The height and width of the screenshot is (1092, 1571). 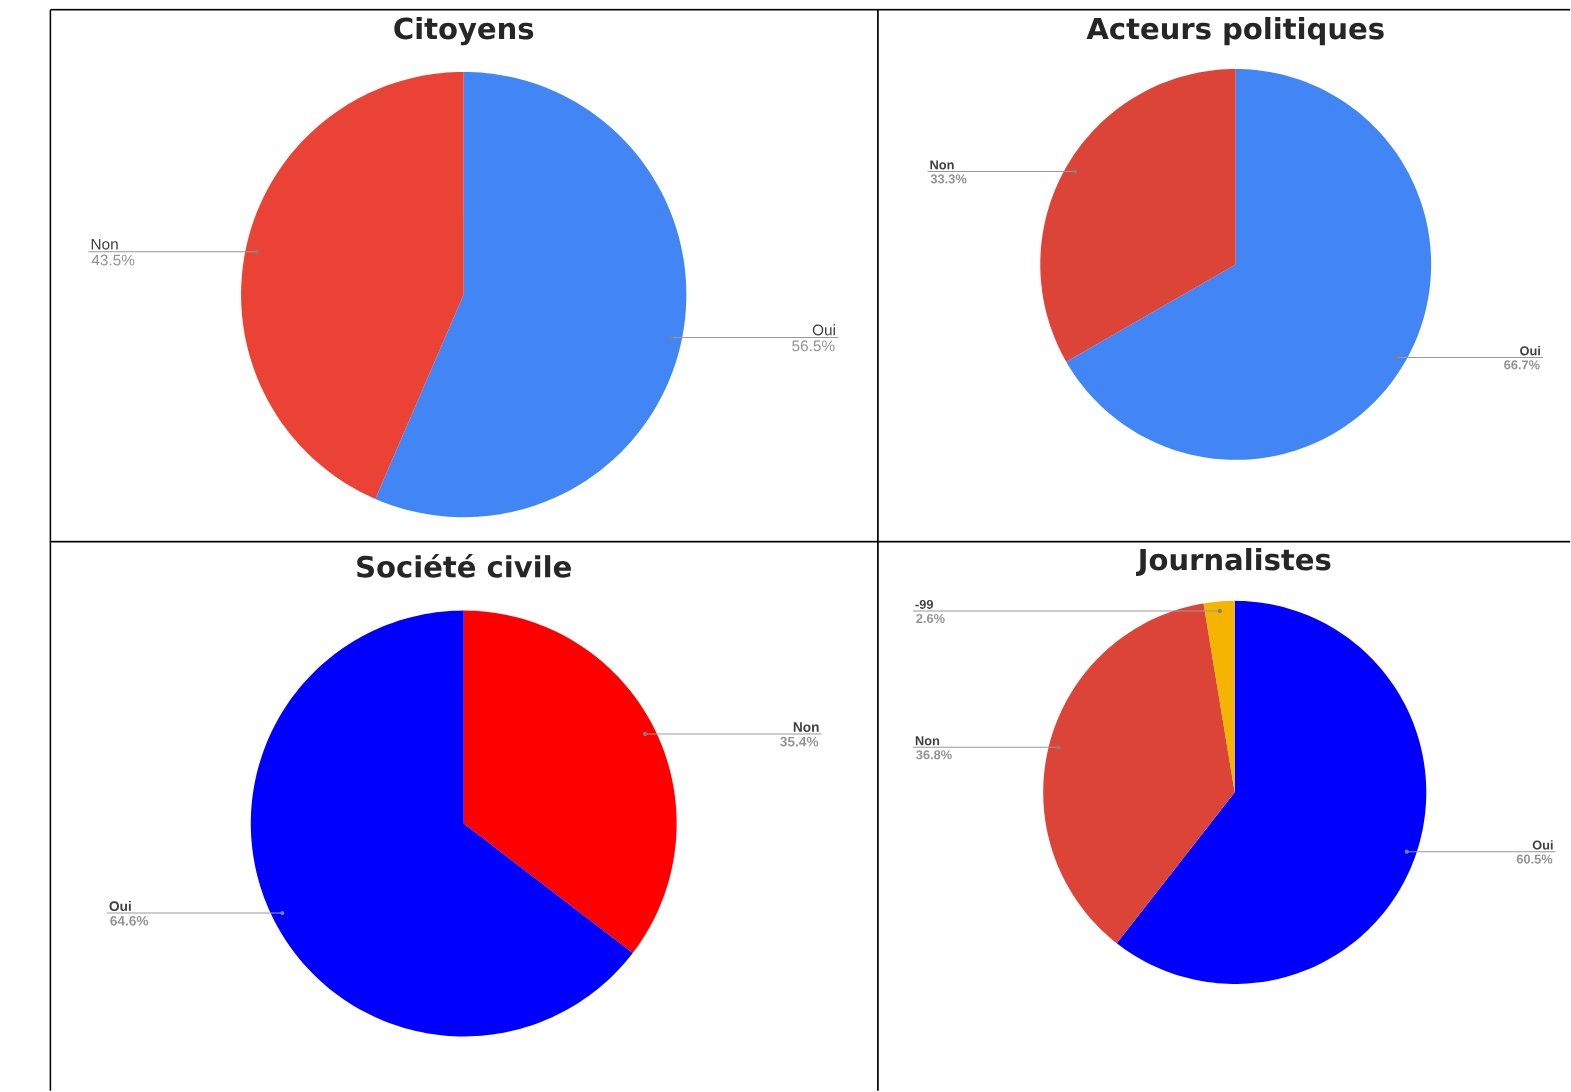 I want to click on chart-title: Société civile, so click(x=464, y=566).